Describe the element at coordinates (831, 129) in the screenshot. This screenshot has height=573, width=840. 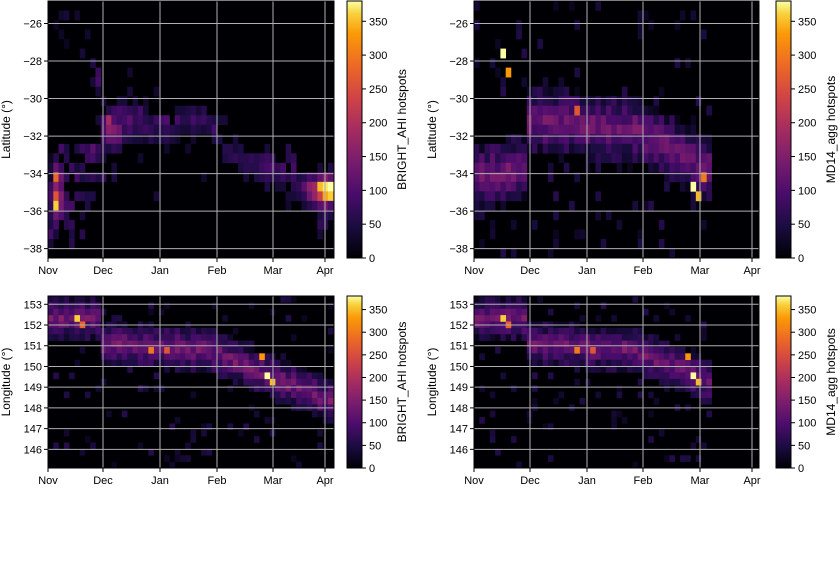
I see `colorbar-label: MD14_agg hotspots` at that location.